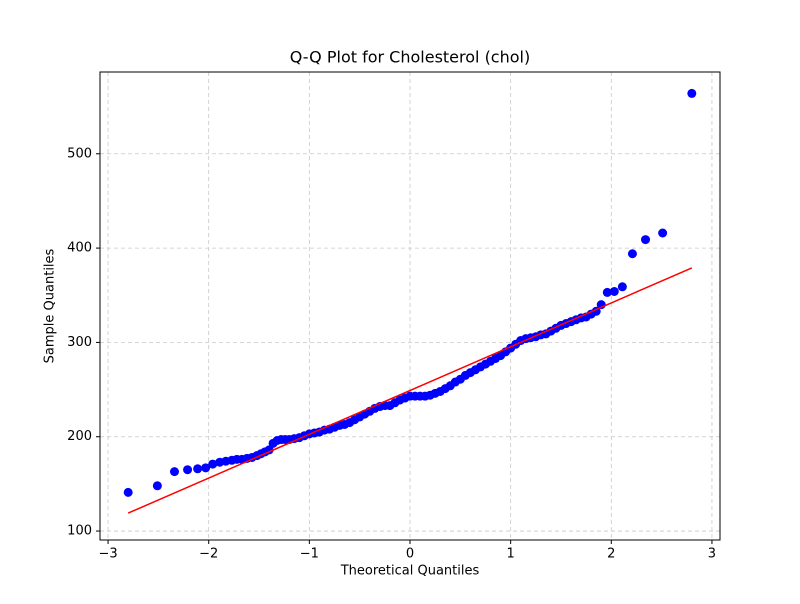 This screenshot has width=800, height=604. I want to click on y-axis-label: Sample Quantiles, so click(50, 305).